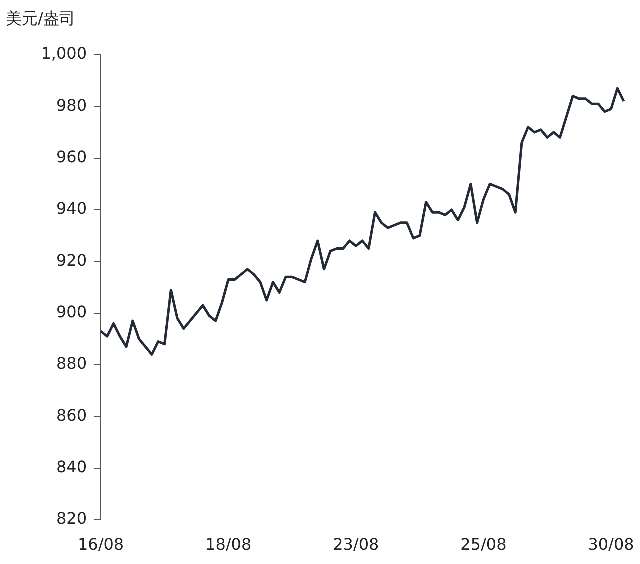 Image resolution: width=640 pixels, height=564 pixels. What do you see at coordinates (229, 544) in the screenshot?
I see `x-tick-label: 18/08` at bounding box center [229, 544].